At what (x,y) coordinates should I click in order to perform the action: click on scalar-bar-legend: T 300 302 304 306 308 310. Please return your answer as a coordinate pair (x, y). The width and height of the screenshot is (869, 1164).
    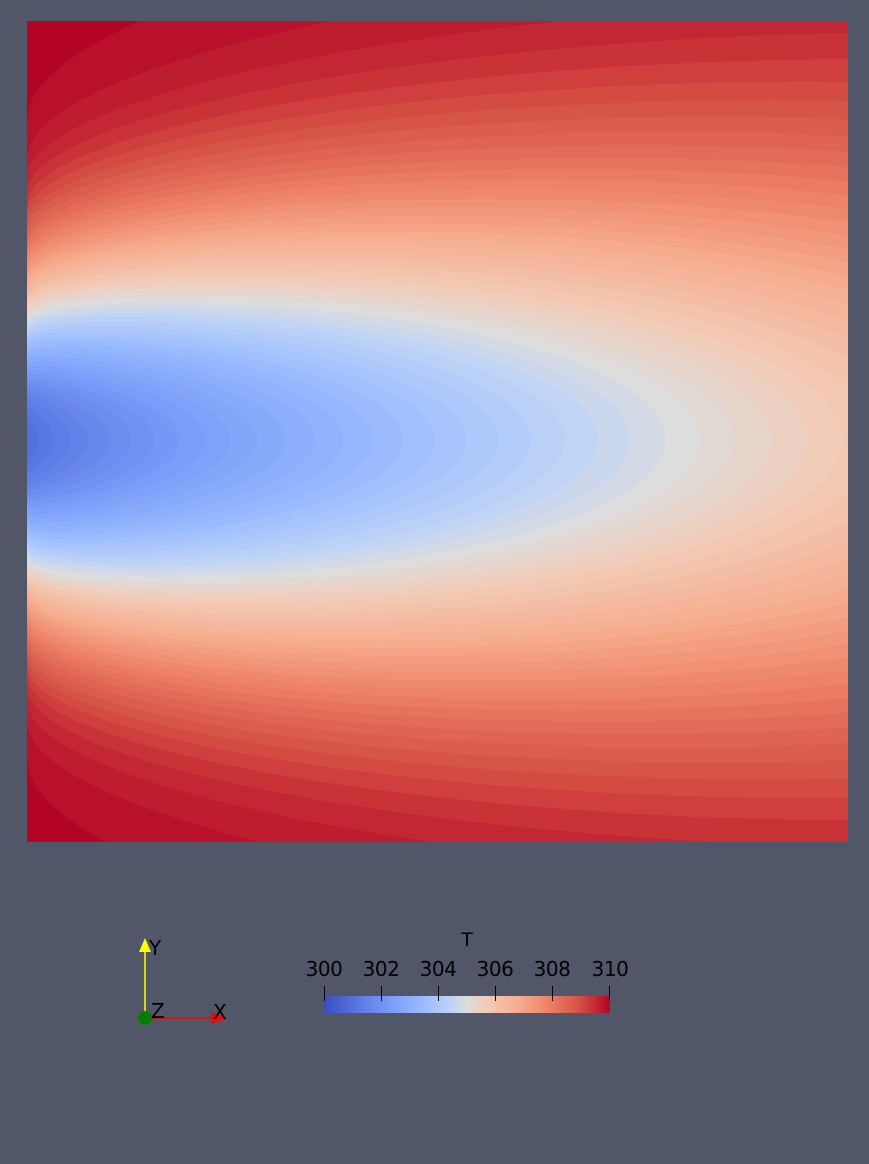
    Looking at the image, I should click on (470, 978).